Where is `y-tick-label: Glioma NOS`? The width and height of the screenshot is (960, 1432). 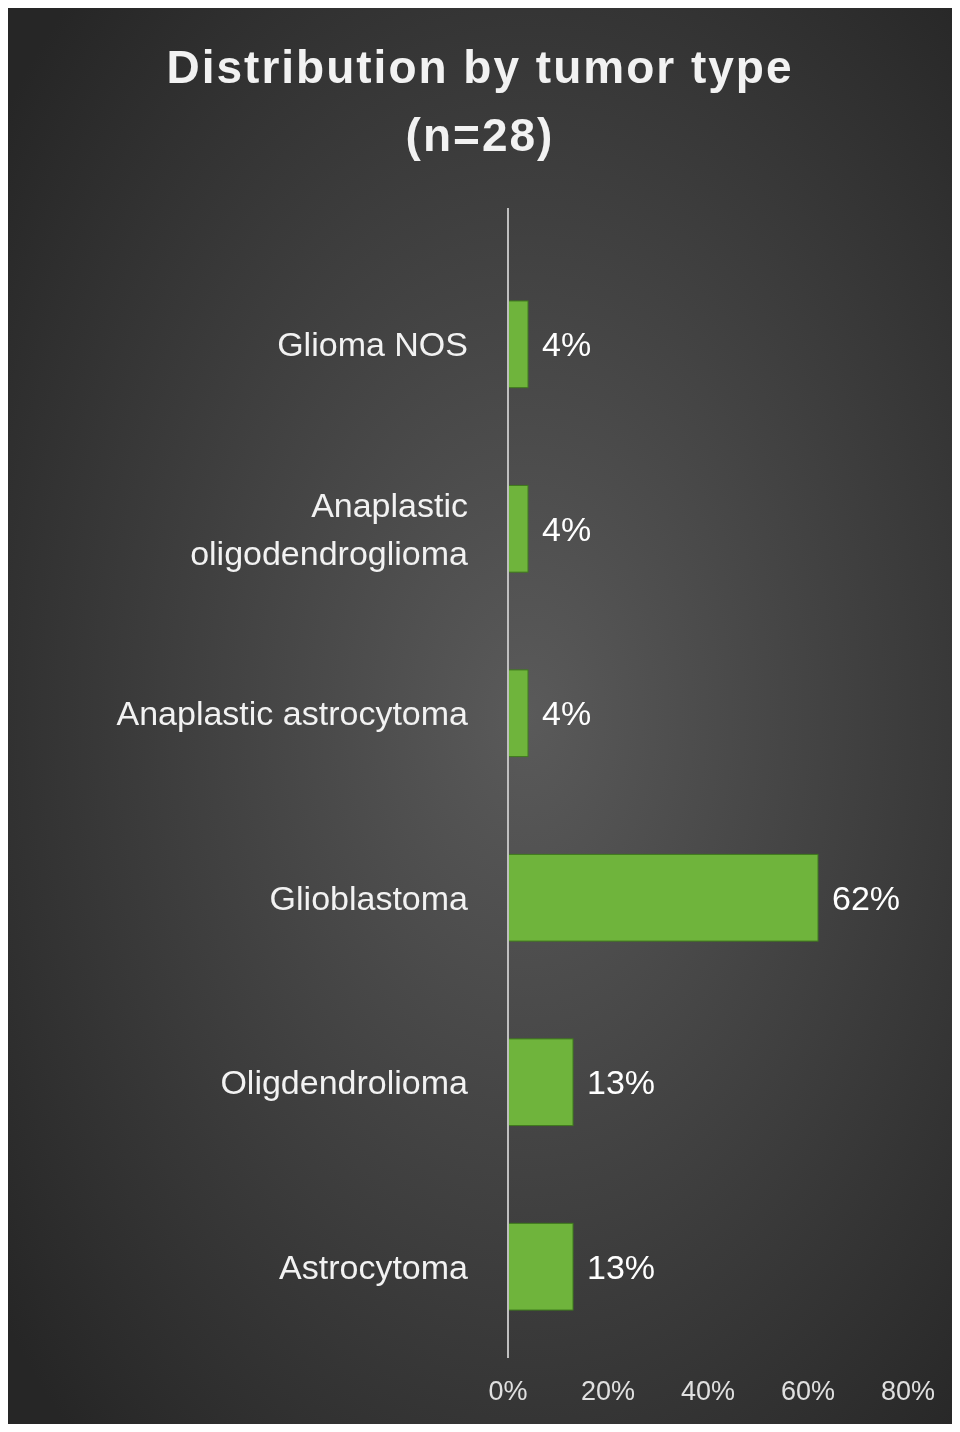 y-tick-label: Glioma NOS is located at coordinates (372, 344).